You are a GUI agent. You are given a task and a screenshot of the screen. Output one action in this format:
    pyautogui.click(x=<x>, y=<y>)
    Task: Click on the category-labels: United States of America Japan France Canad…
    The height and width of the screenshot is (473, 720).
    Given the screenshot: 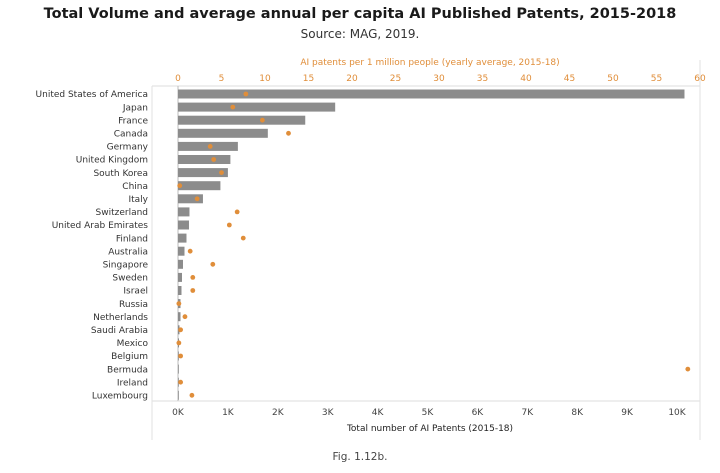 What is the action you would take?
    pyautogui.click(x=92, y=245)
    